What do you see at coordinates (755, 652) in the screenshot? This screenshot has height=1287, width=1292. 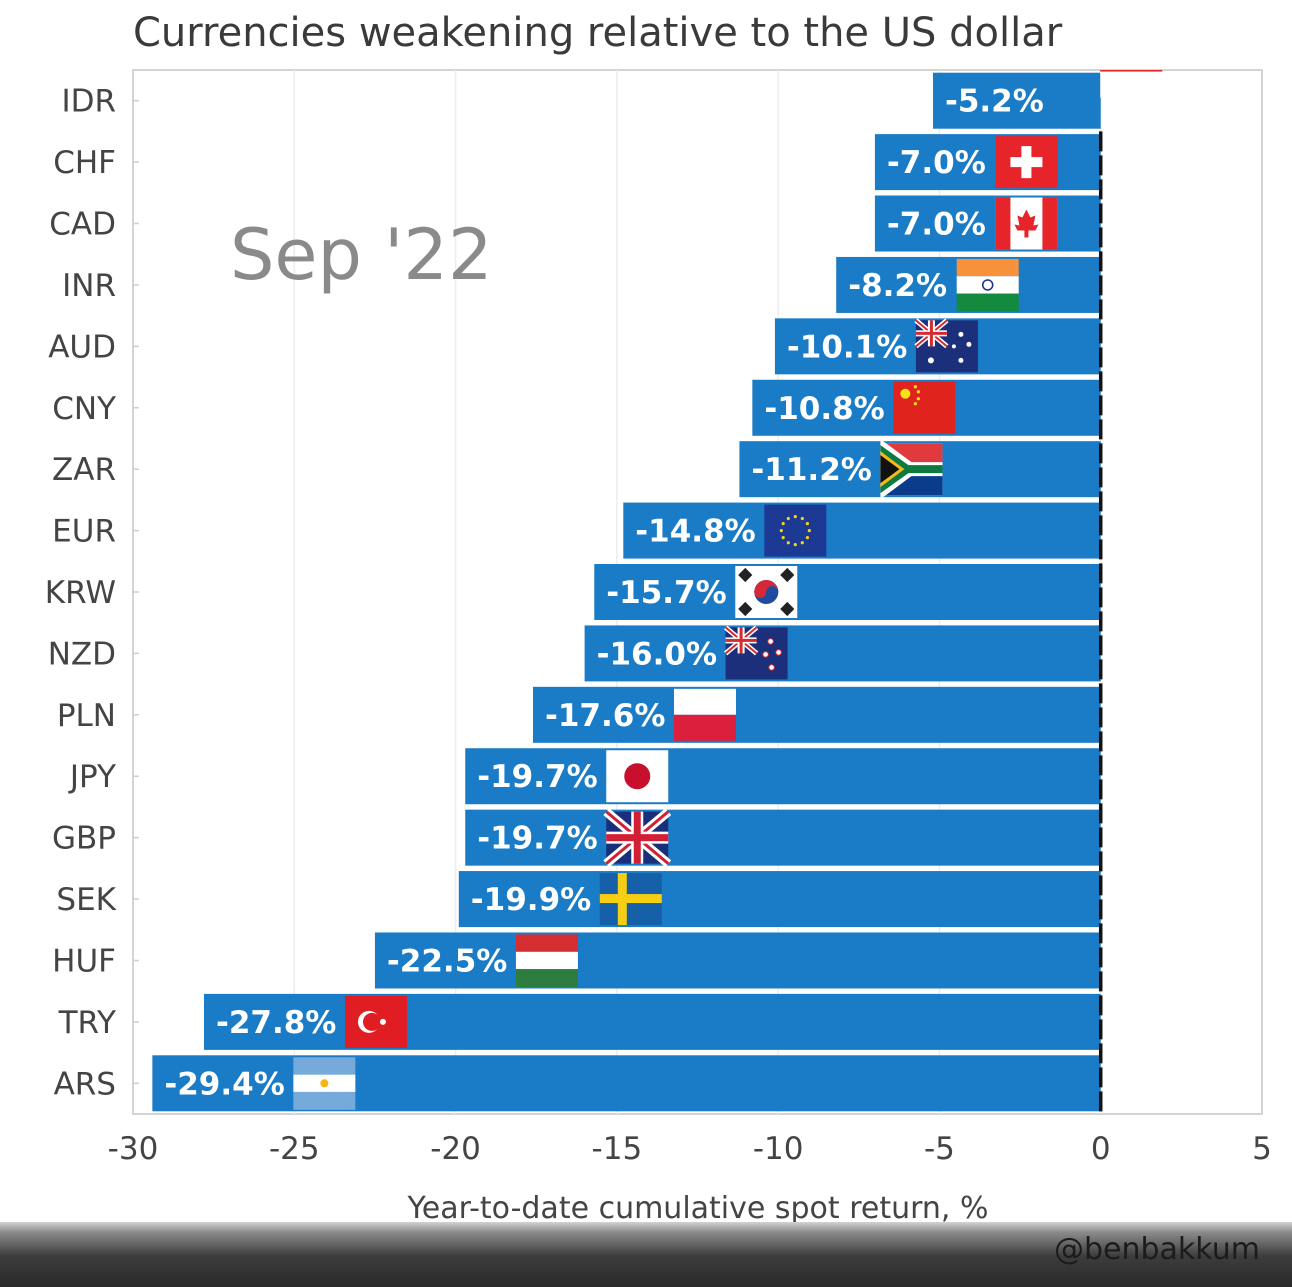 I see `flag-new-zealand-icon` at bounding box center [755, 652].